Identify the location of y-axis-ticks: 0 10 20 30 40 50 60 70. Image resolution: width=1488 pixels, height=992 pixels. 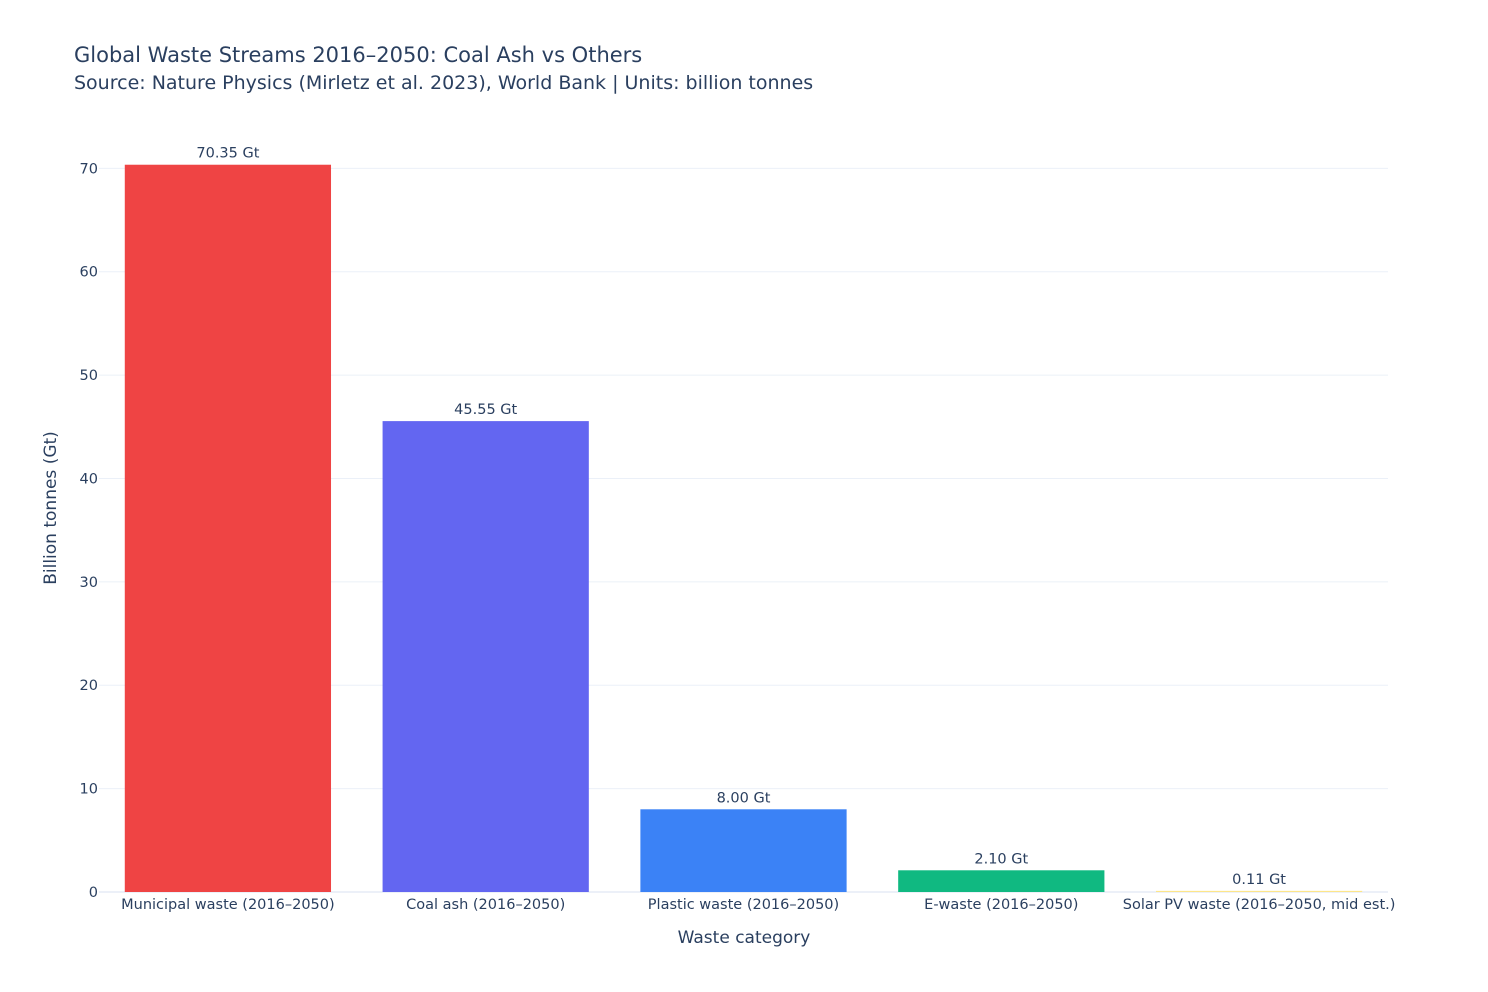
(89, 531).